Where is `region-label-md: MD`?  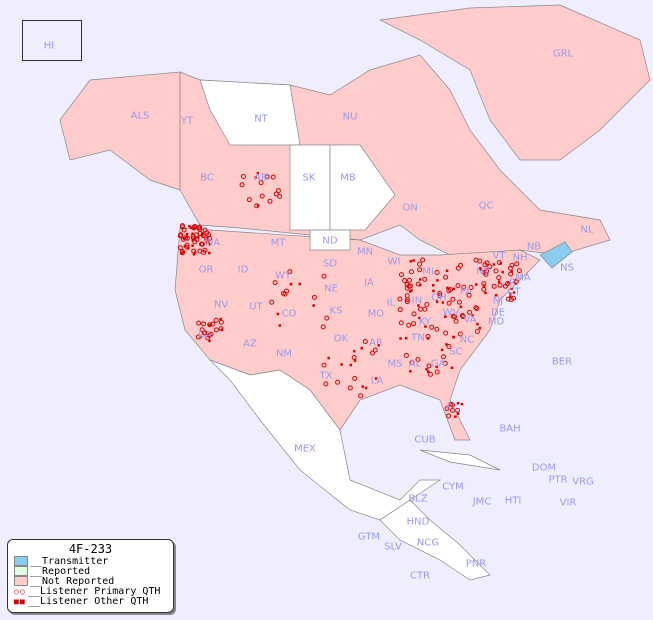 region-label-md: MD is located at coordinates (496, 322).